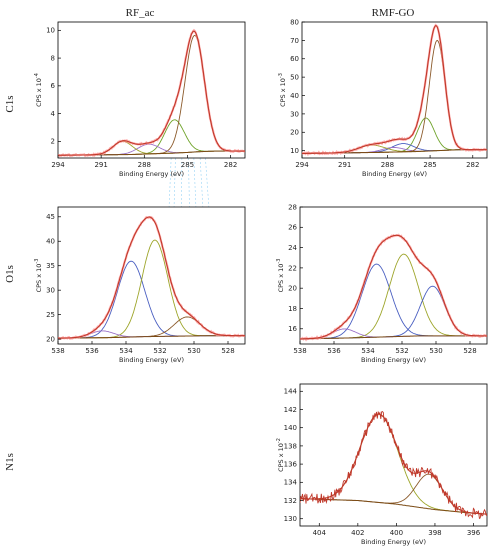 This screenshot has width=492, height=550. What do you see at coordinates (294, 41) in the screenshot?
I see `y-tick-label: 70` at bounding box center [294, 41].